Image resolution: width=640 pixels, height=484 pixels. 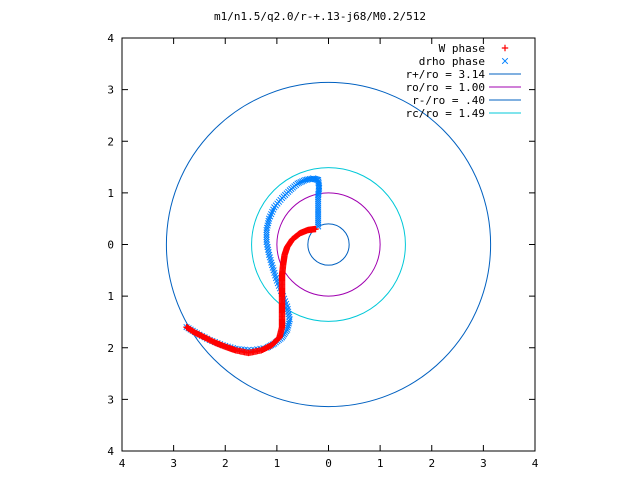 What do you see at coordinates (445, 113) in the screenshot?
I see `legend-label: rc/ro = 1.49` at bounding box center [445, 113].